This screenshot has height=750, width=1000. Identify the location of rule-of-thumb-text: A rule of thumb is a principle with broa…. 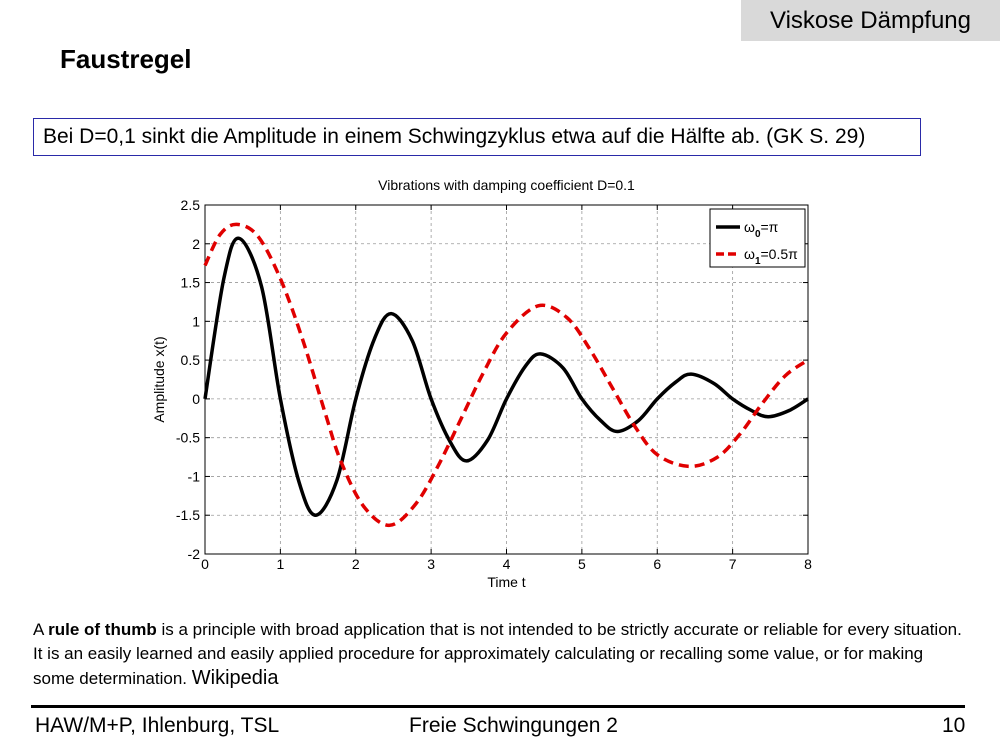
(500, 654).